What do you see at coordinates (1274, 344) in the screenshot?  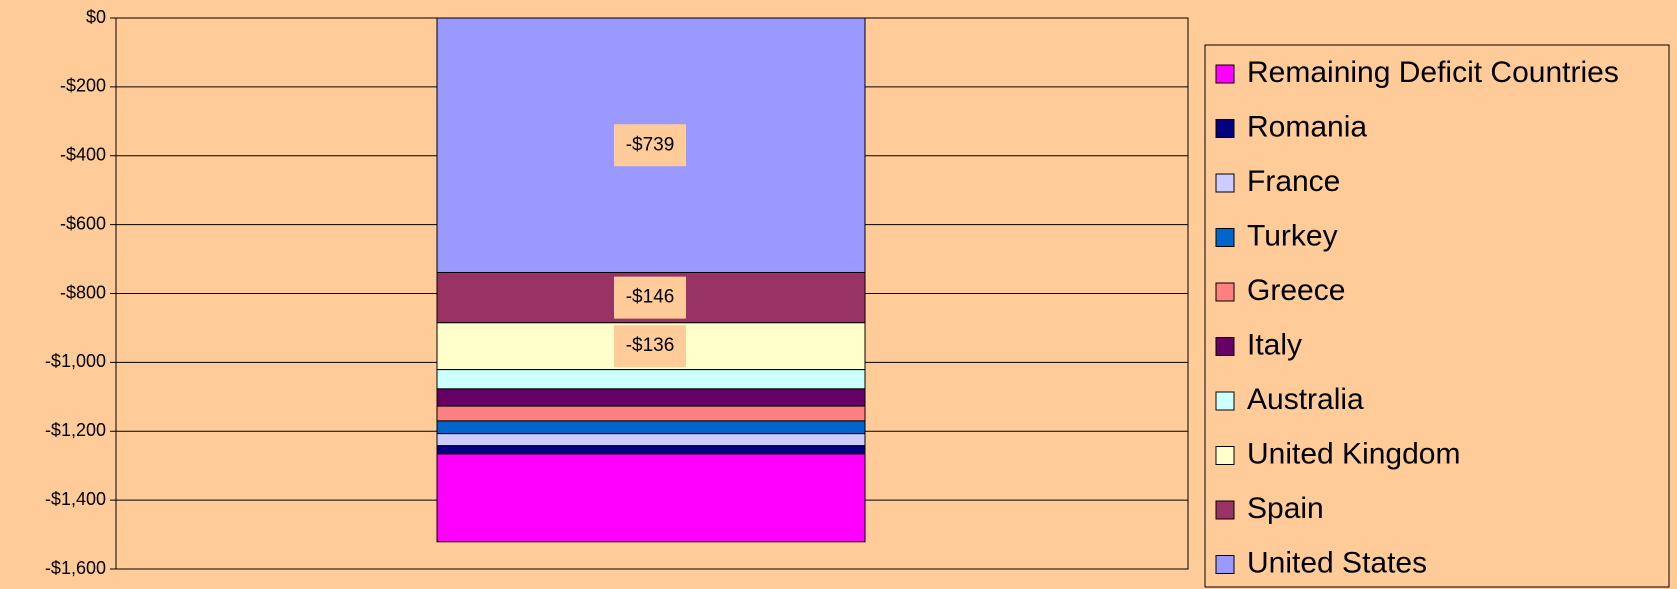 I see `legend-label: Italy` at bounding box center [1274, 344].